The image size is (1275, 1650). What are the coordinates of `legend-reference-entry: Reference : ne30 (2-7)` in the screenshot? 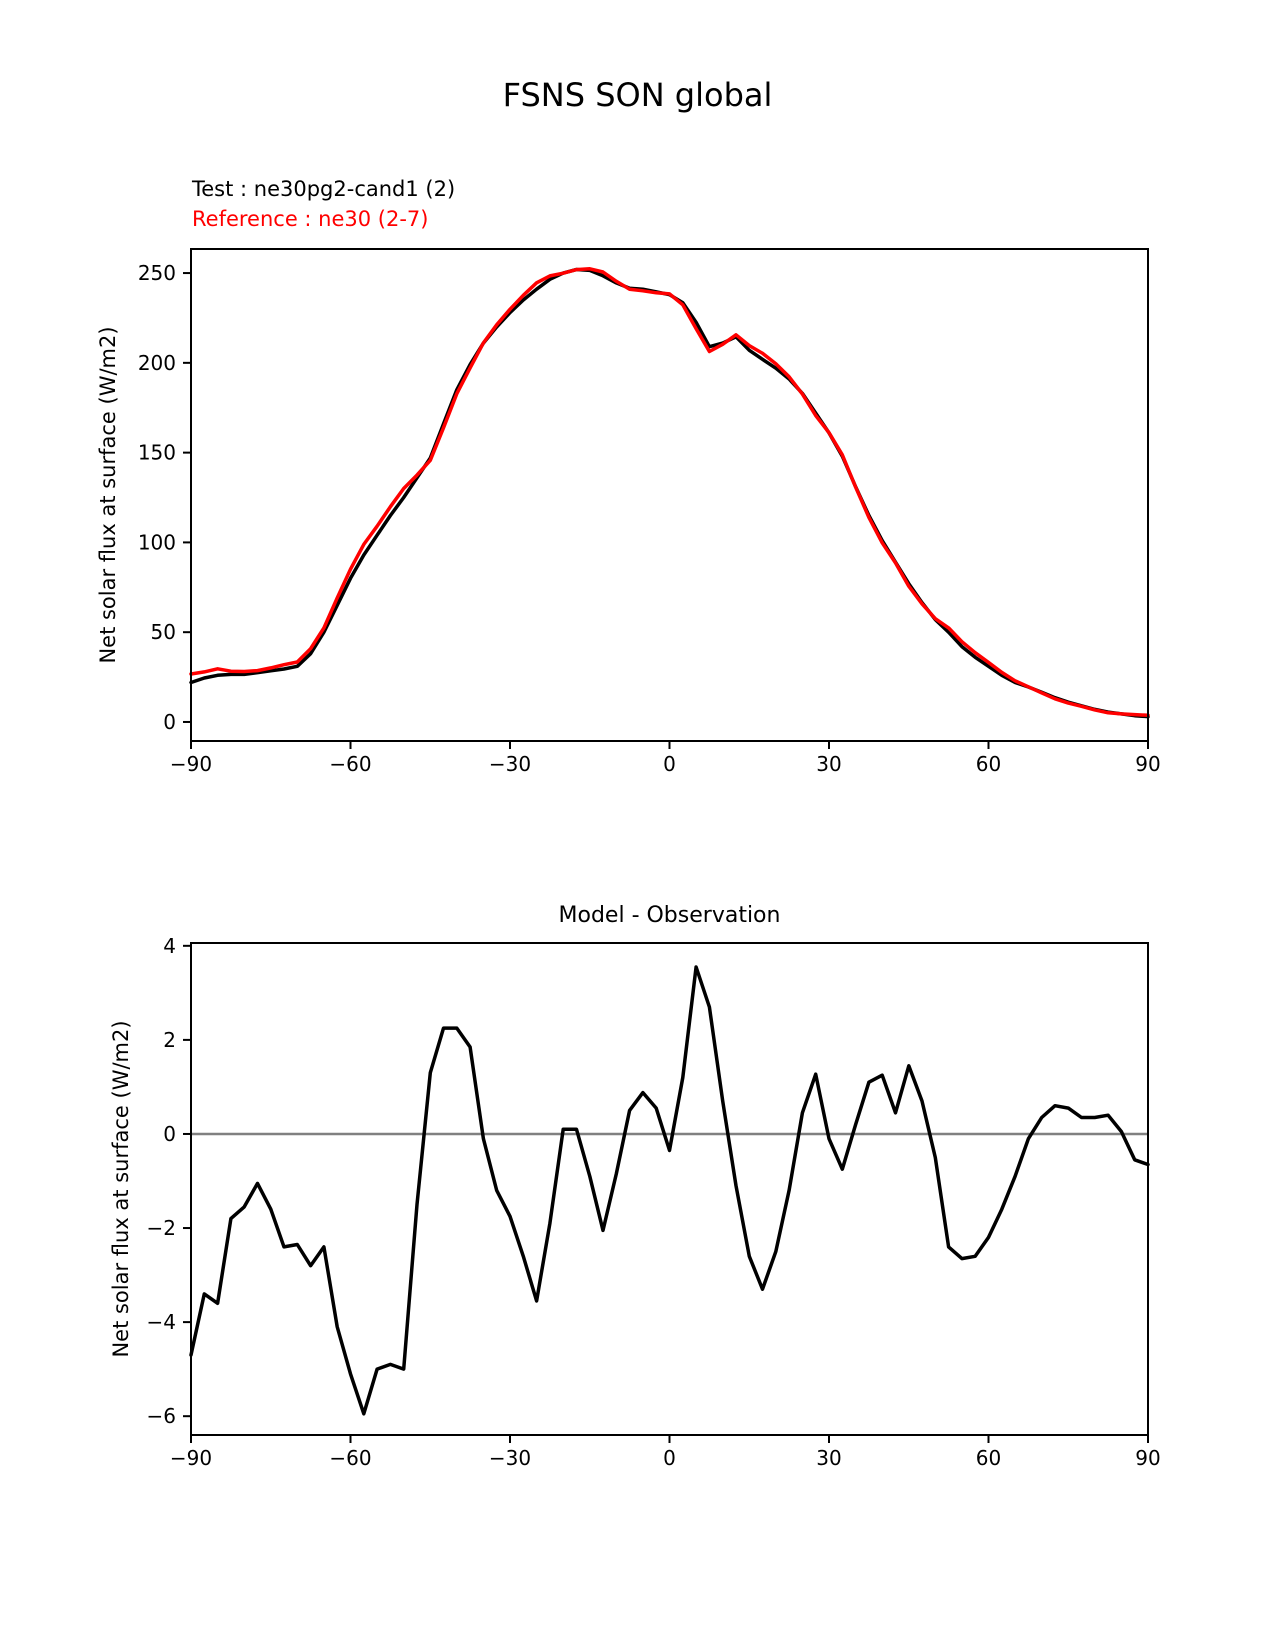 It's located at (310, 219).